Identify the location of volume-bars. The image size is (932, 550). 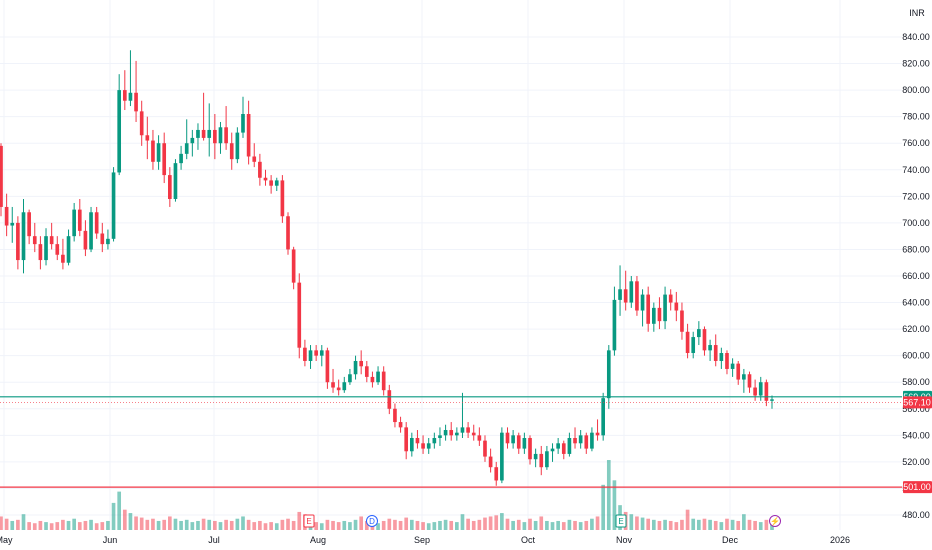
(387, 495).